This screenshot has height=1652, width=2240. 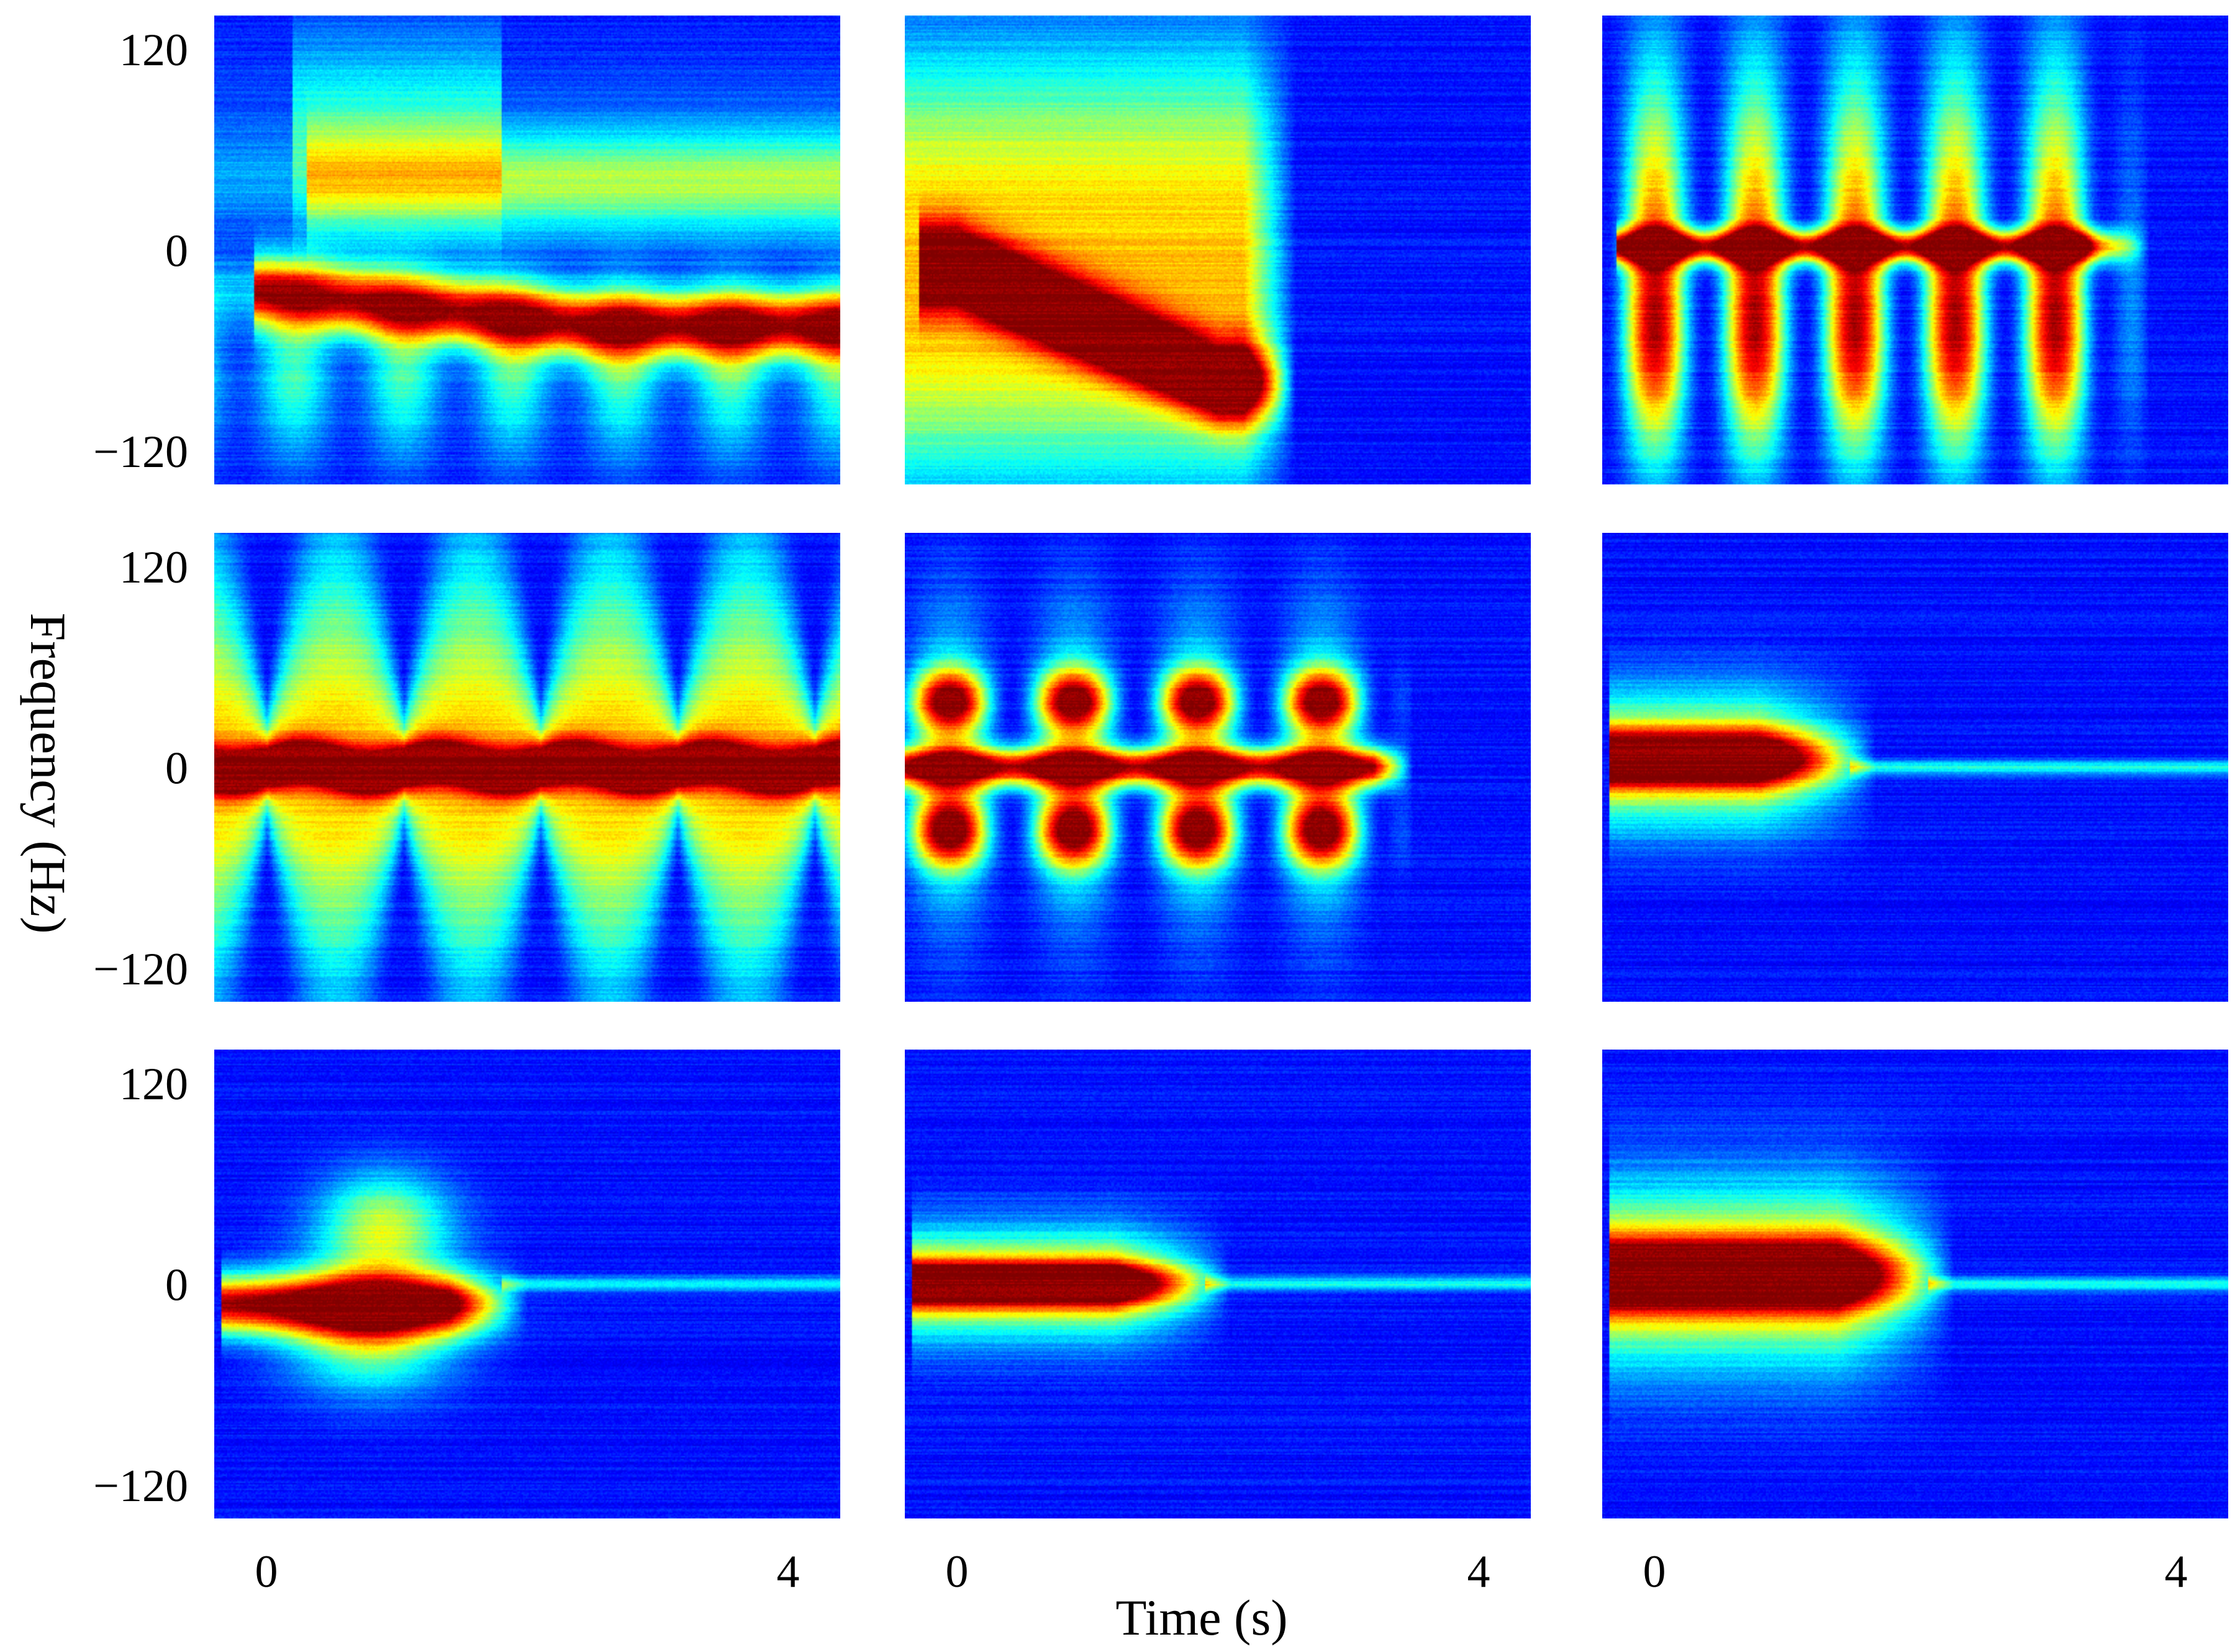 What do you see at coordinates (1221, 1572) in the screenshot?
I see `x-tick-labels: 0 4 0 4 0 4` at bounding box center [1221, 1572].